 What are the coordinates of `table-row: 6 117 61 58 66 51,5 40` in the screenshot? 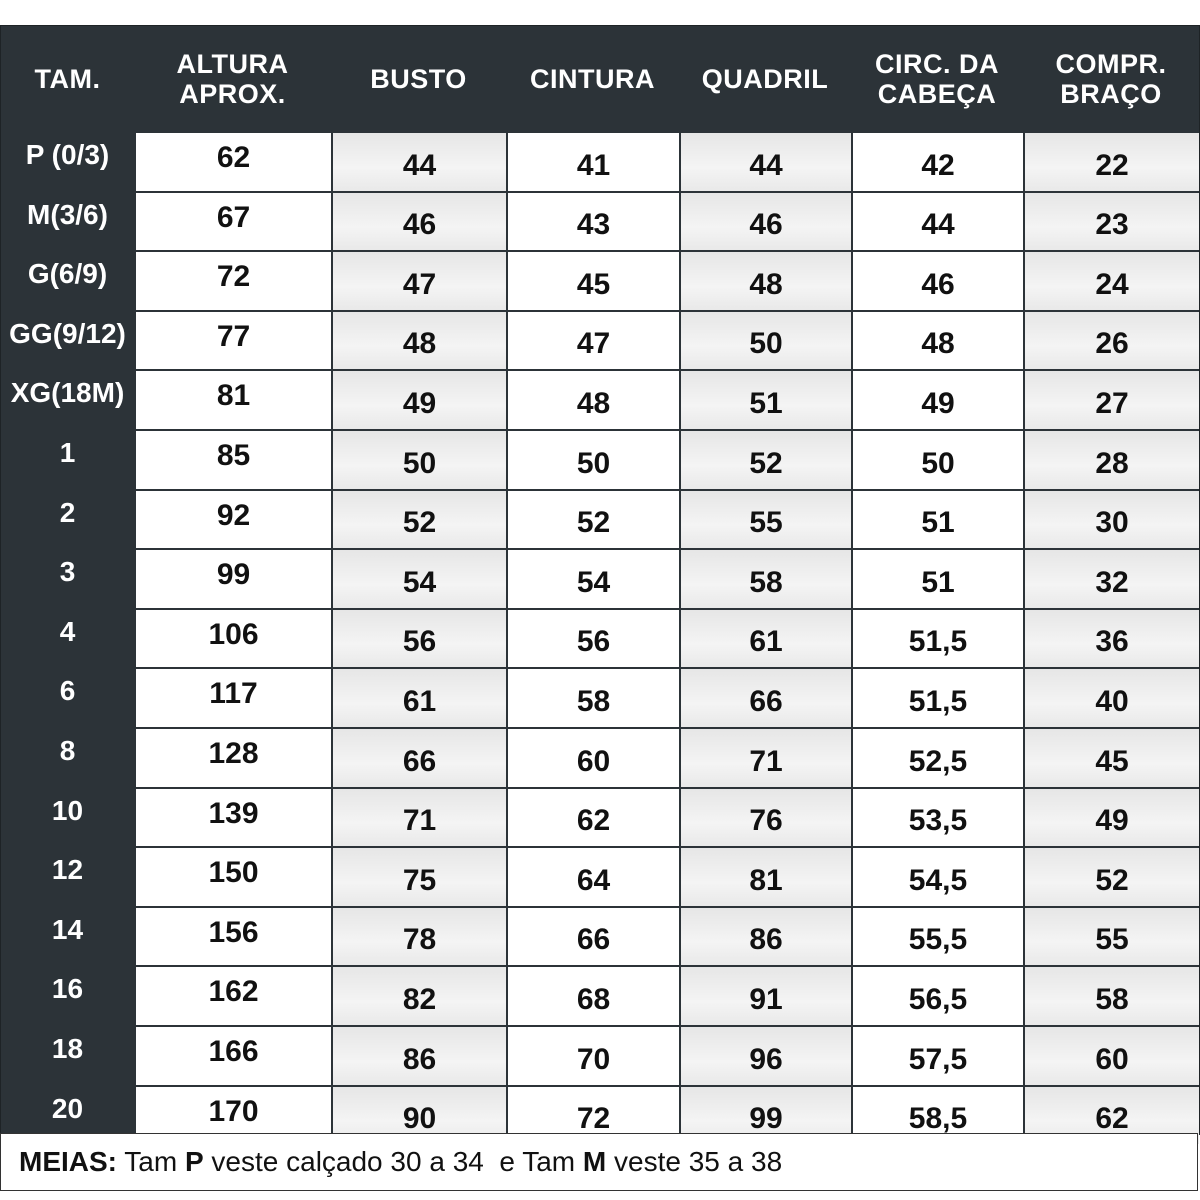 It's located at (600, 697).